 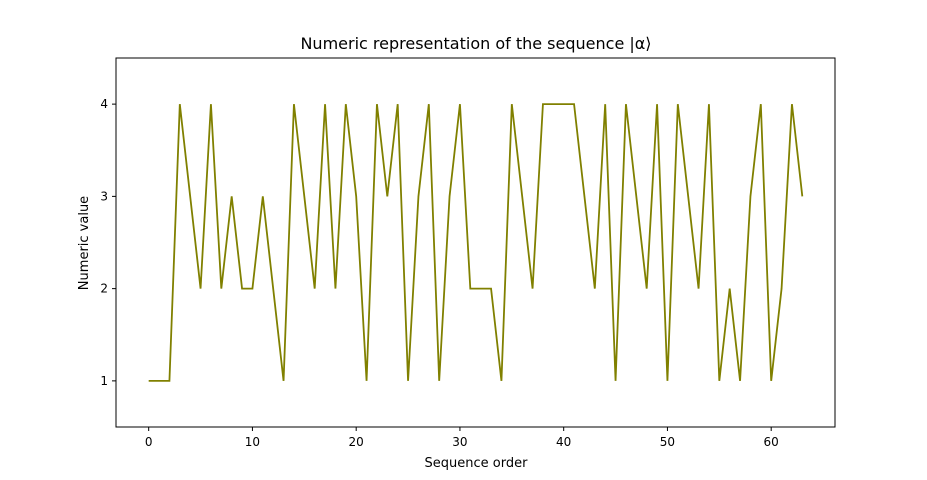 What do you see at coordinates (477, 463) in the screenshot?
I see `x-axis-label: Sequence order` at bounding box center [477, 463].